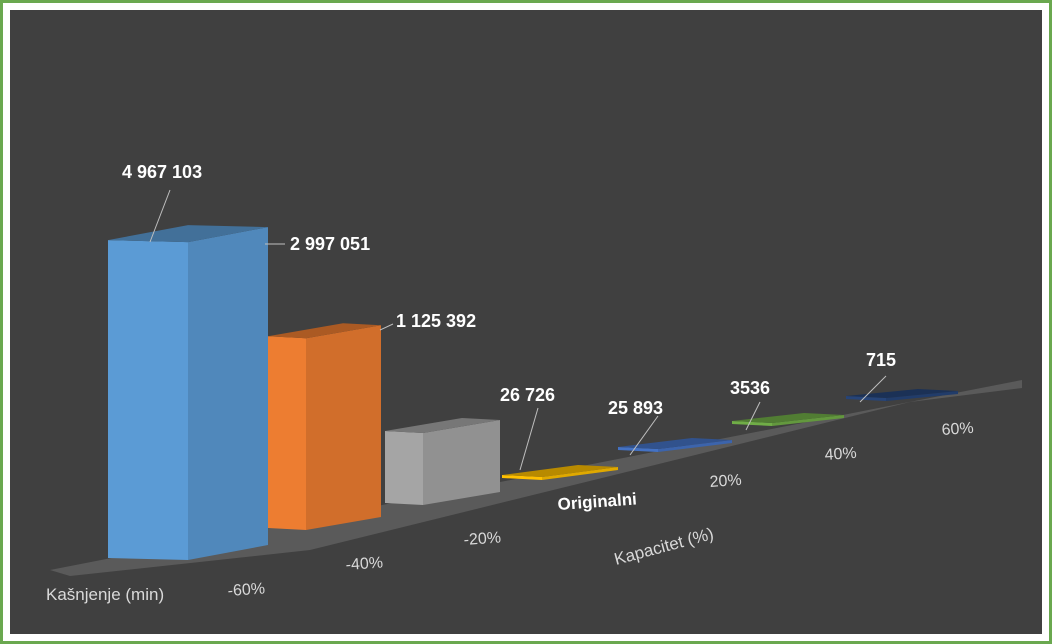 Image resolution: width=1052 pixels, height=644 pixels. What do you see at coordinates (162, 172) in the screenshot?
I see `value-label: 4 967 103` at bounding box center [162, 172].